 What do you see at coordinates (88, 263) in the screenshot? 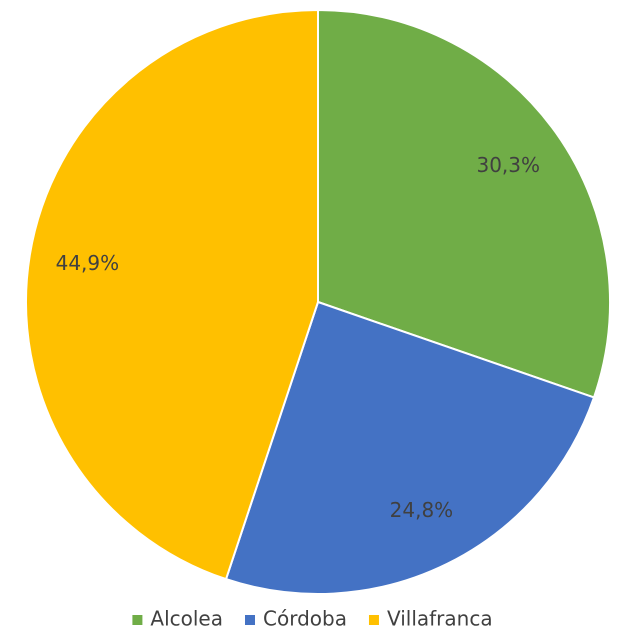
I see `data-label: 44,9%` at bounding box center [88, 263].